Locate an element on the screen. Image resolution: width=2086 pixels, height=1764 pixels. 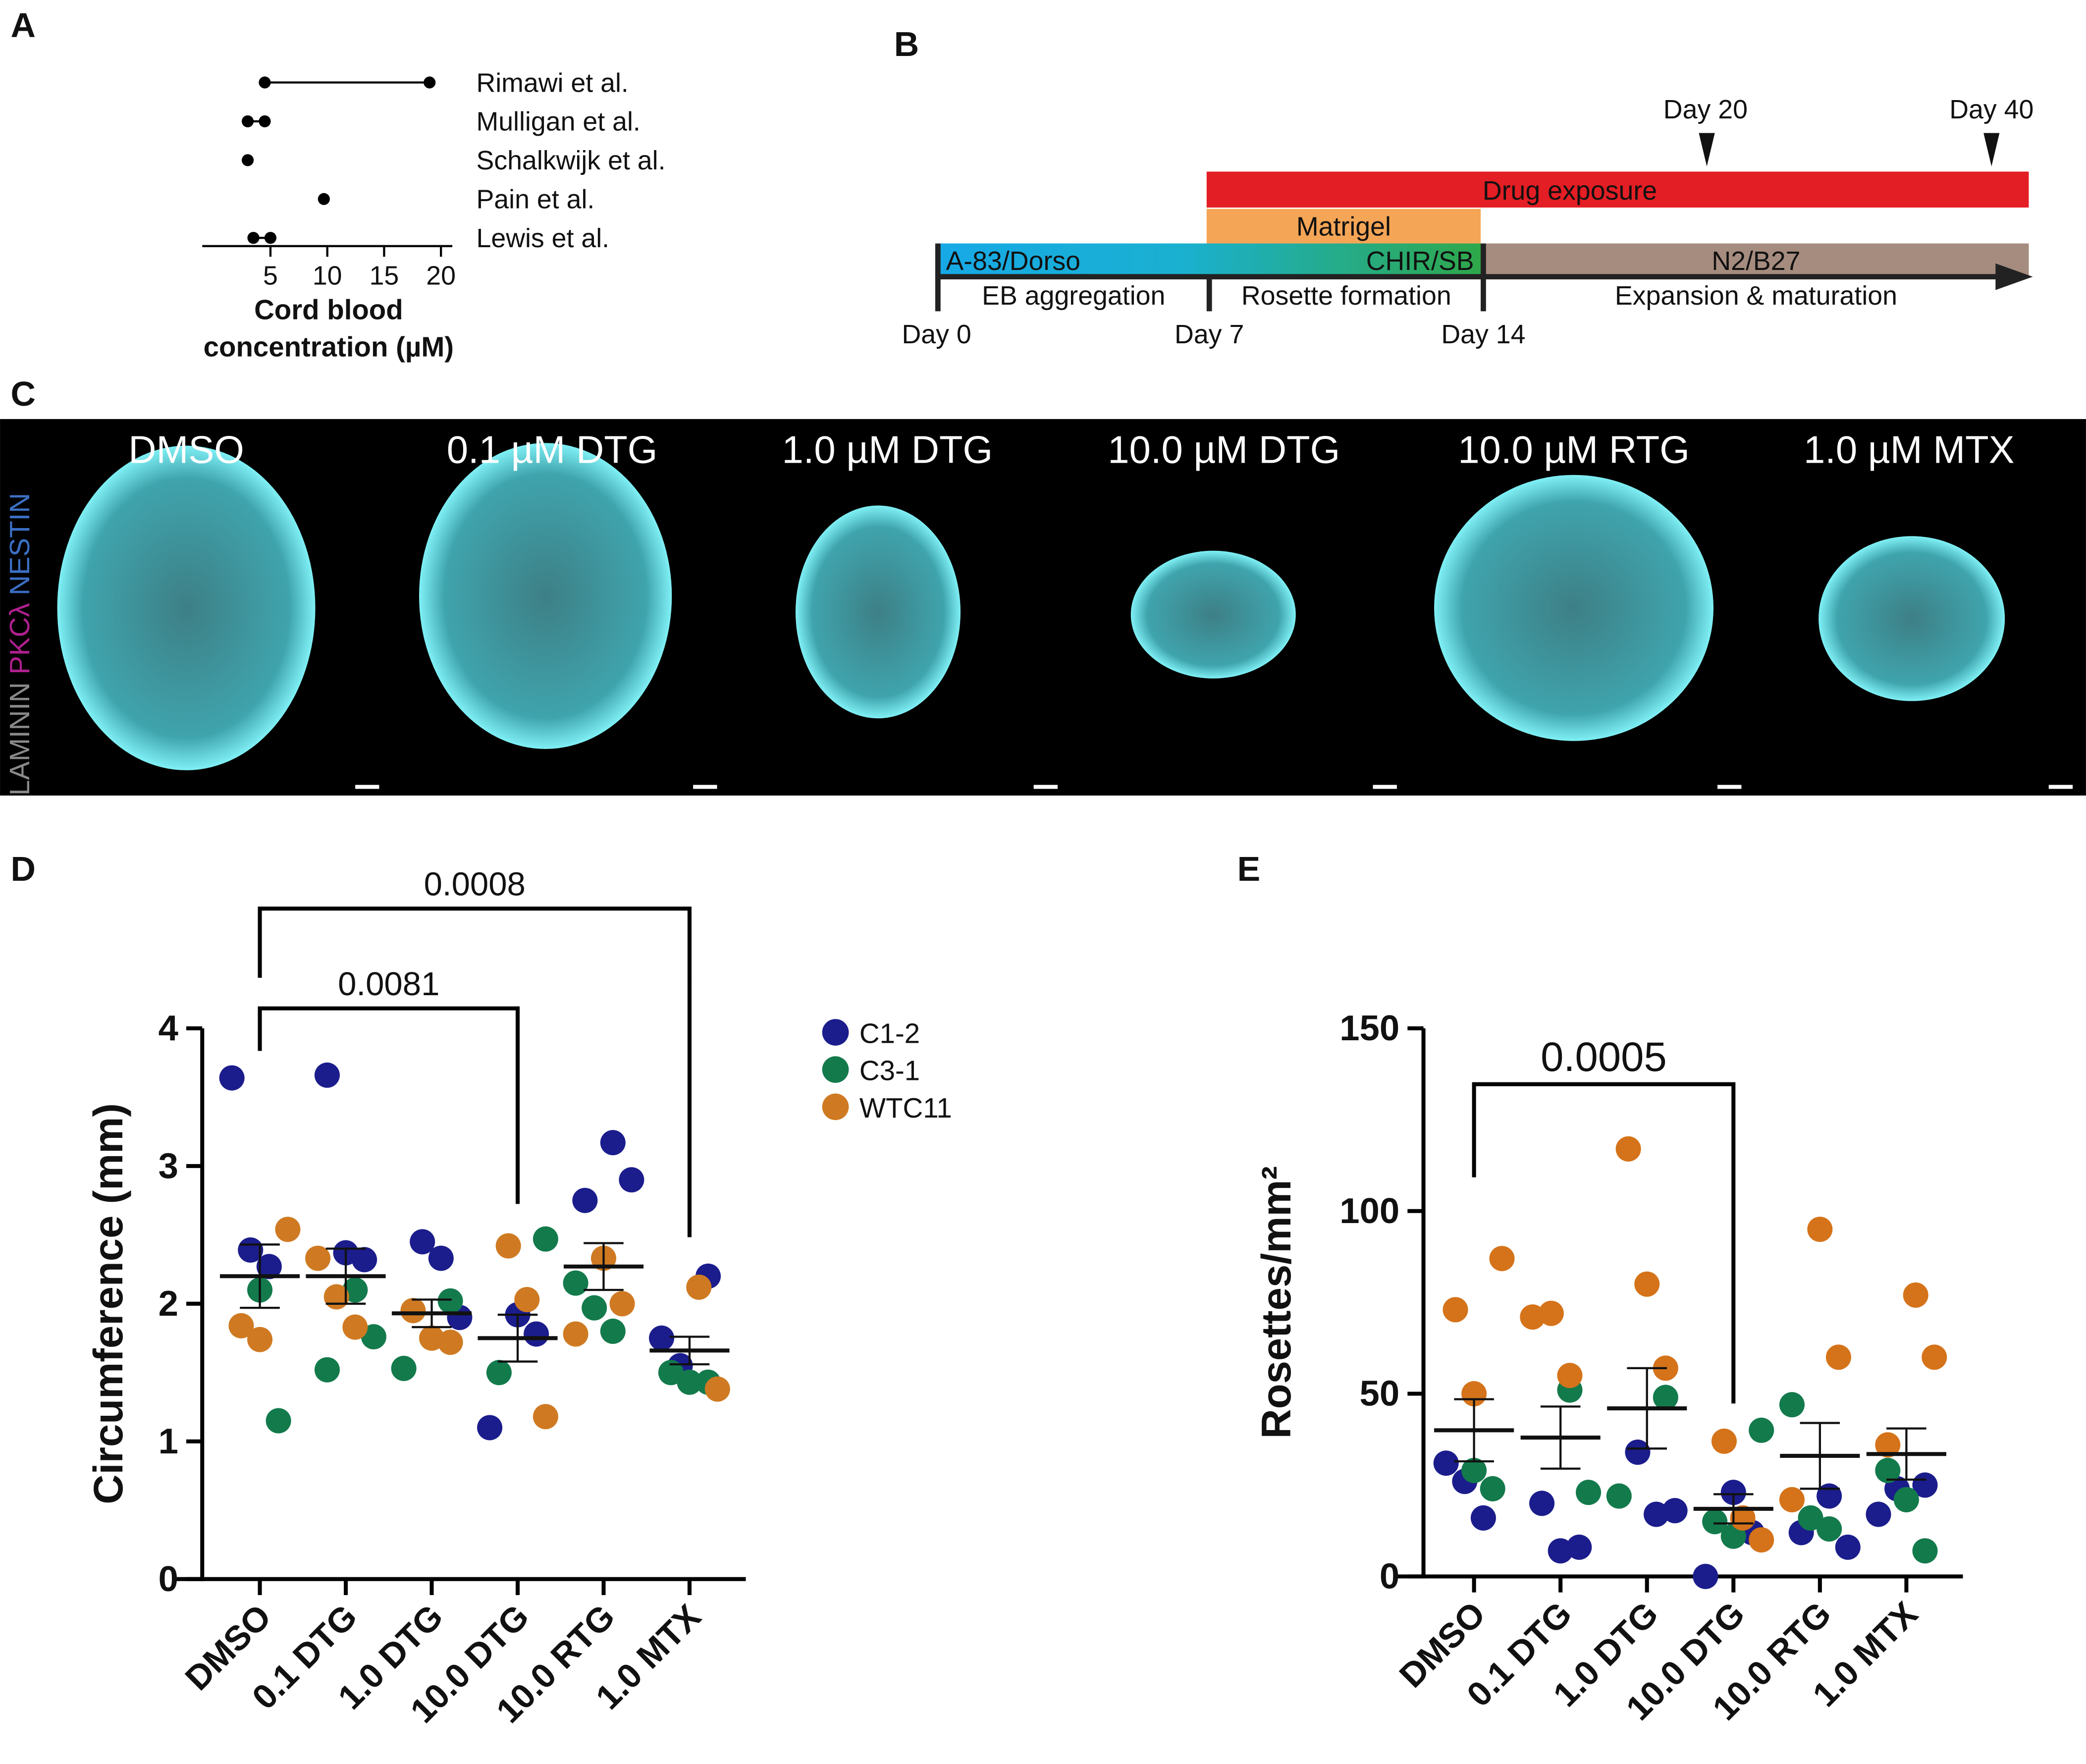
y-tick-label: 3 is located at coordinates (168, 1166).